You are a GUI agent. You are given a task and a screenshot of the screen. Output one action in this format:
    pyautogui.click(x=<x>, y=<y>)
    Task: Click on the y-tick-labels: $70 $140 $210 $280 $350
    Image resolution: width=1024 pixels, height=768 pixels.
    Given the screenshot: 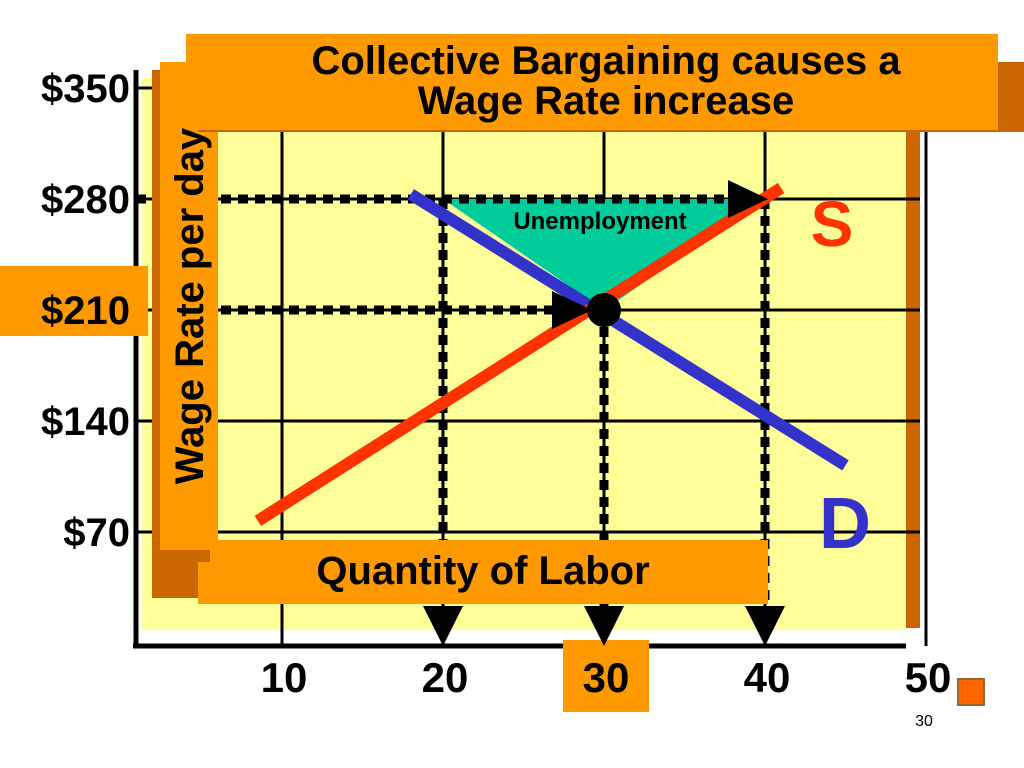 What is the action you would take?
    pyautogui.click(x=85, y=311)
    